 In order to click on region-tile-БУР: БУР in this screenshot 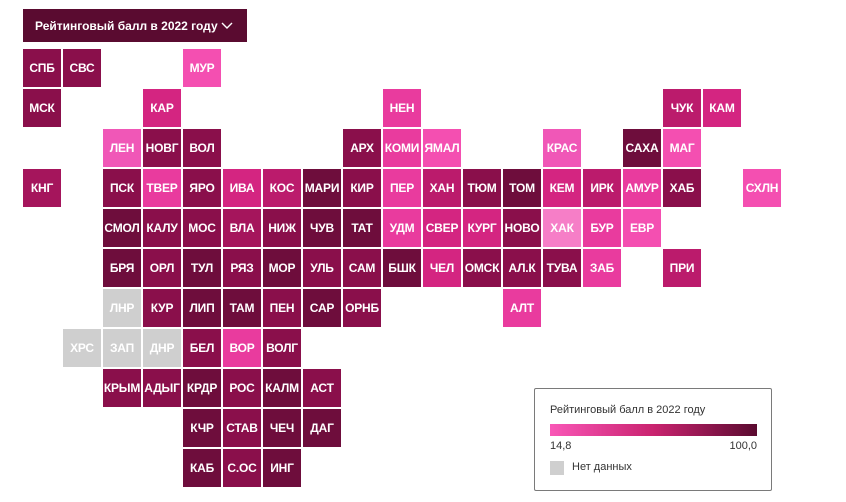, I will do `click(602, 228)`.